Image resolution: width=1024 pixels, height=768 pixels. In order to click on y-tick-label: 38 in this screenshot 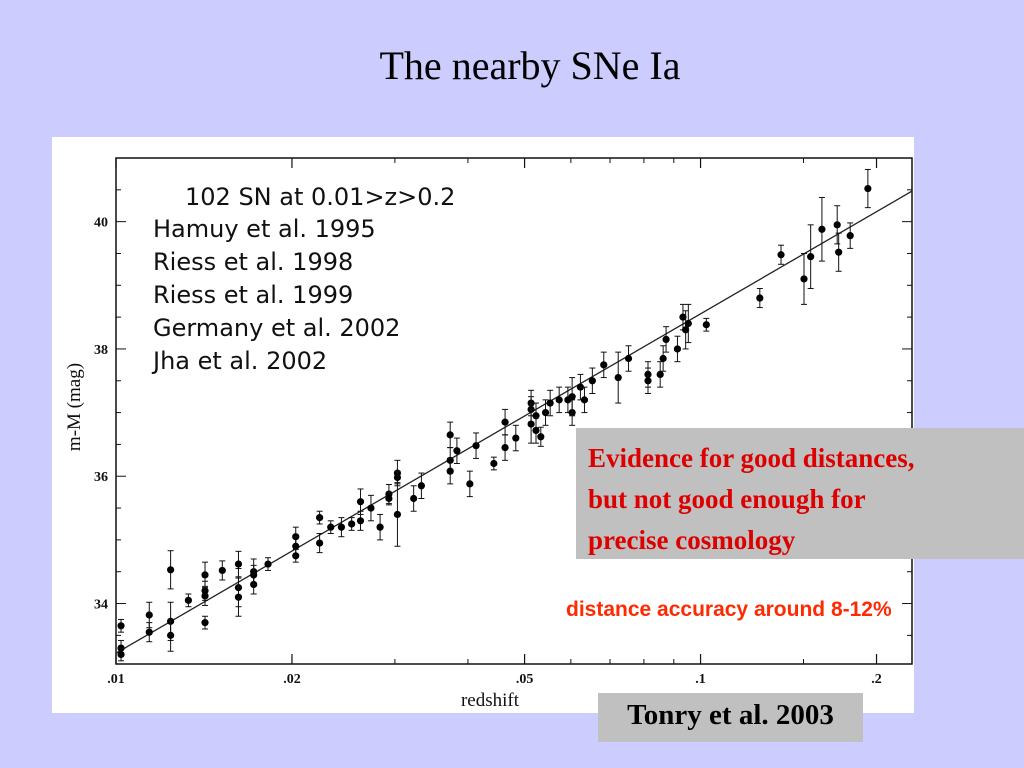, I will do `click(101, 350)`.